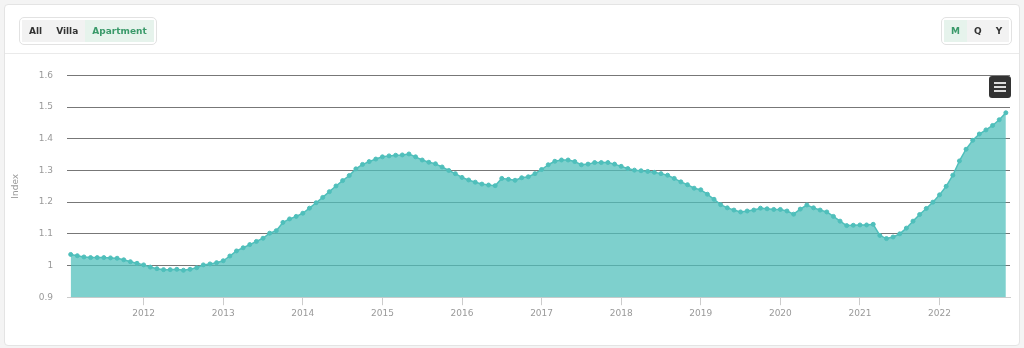 The image size is (1024, 348). Describe the element at coordinates (46, 138) in the screenshot. I see `y-tick-label: 1.4` at that location.